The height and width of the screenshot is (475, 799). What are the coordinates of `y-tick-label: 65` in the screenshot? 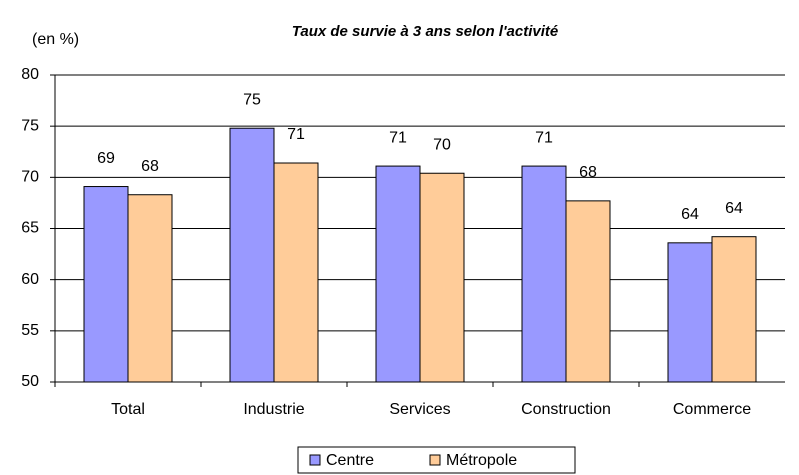 It's located at (30, 228).